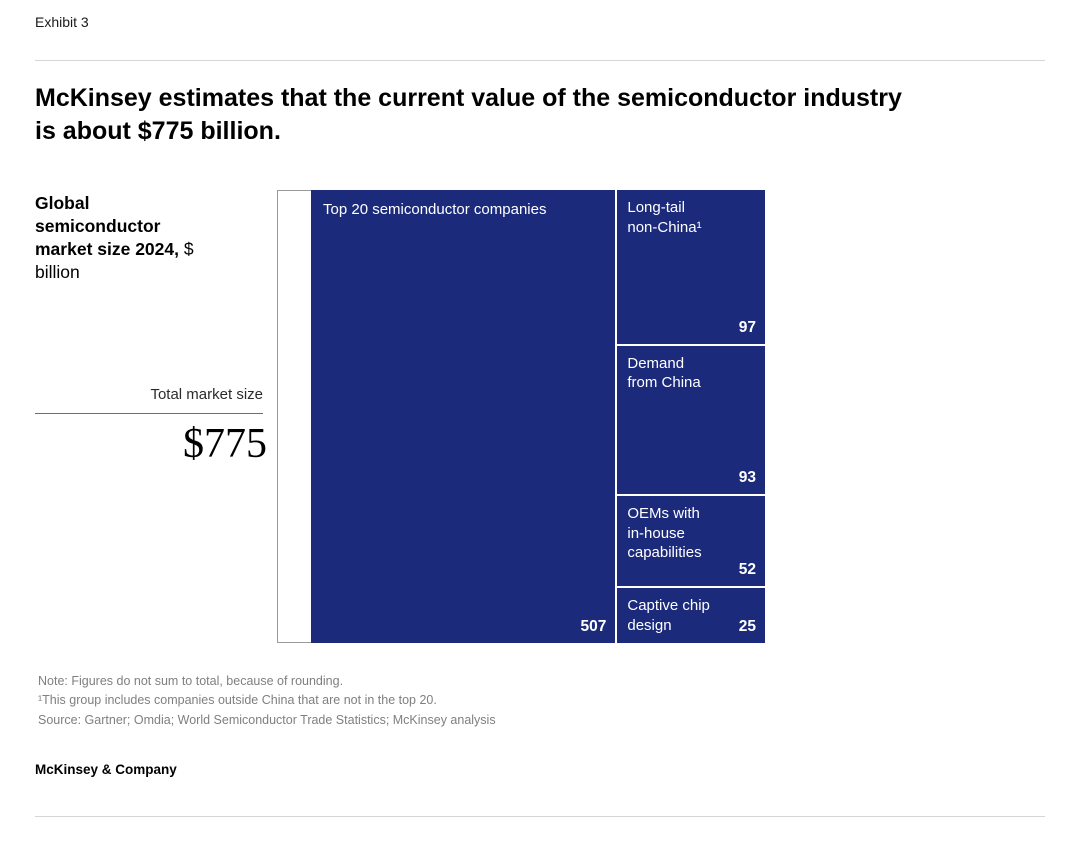 This screenshot has width=1080, height=860. Describe the element at coordinates (149, 413) in the screenshot. I see `total-underline` at that location.